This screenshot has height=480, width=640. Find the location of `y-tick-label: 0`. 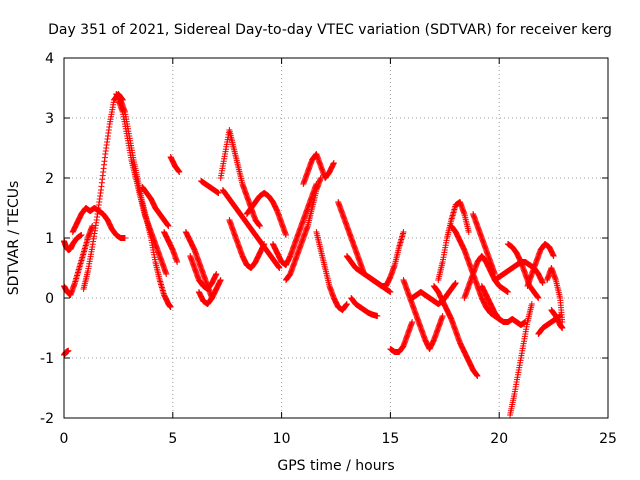

y-tick-label: 0 is located at coordinates (49, 299).